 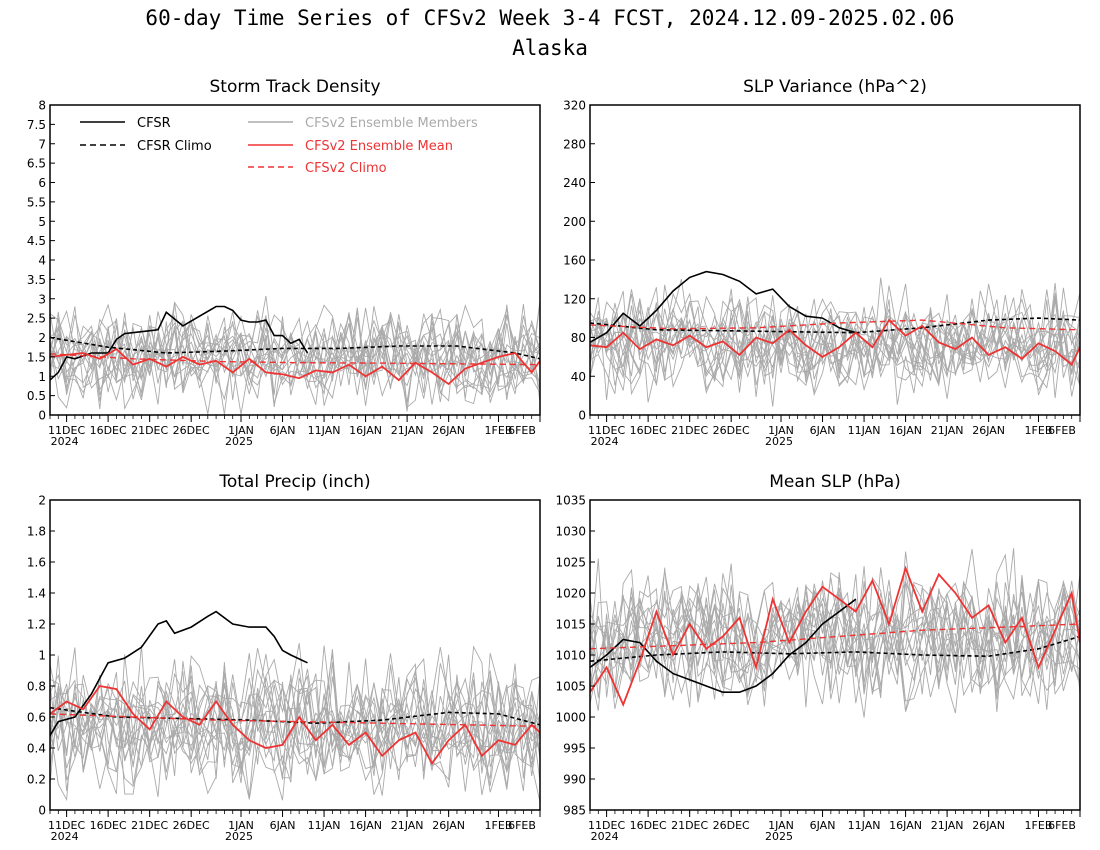 I want to click on y-tick-label: 4, so click(x=42, y=261).